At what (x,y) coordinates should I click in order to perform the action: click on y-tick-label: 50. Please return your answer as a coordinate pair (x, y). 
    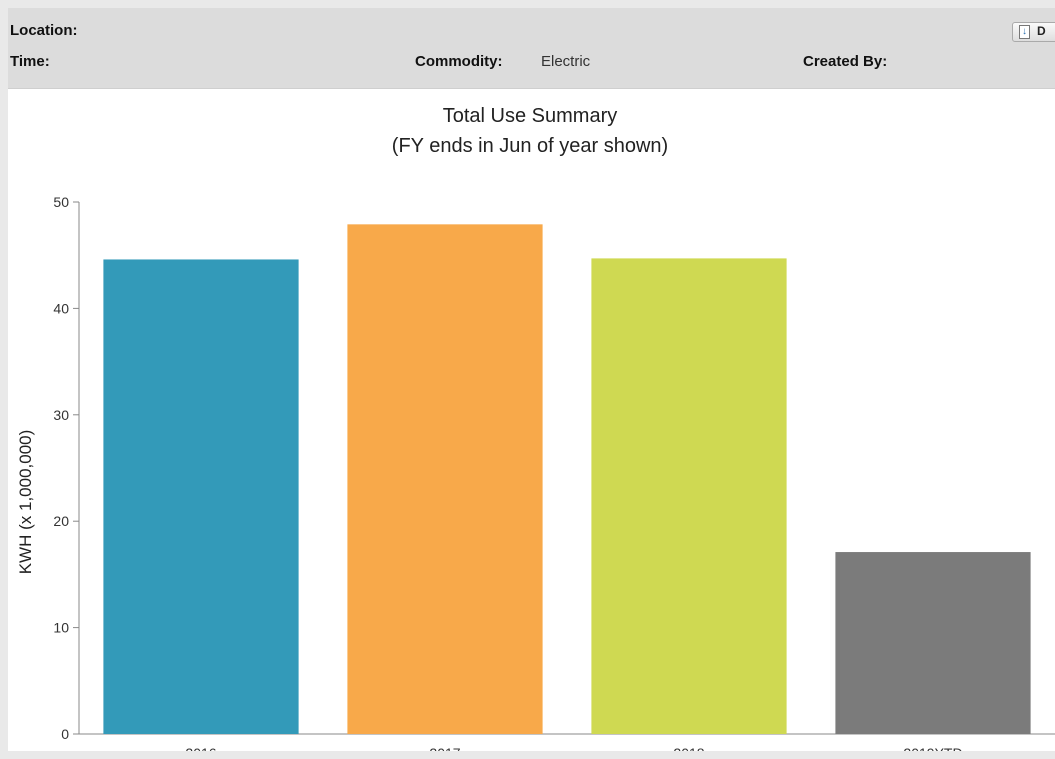
    Looking at the image, I should click on (61, 202).